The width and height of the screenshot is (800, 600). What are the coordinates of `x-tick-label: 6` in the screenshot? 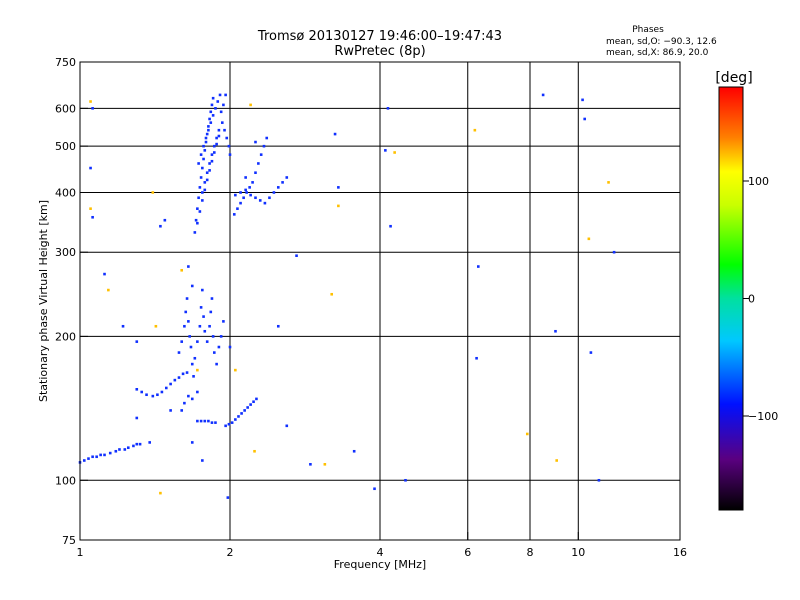 It's located at (467, 552).